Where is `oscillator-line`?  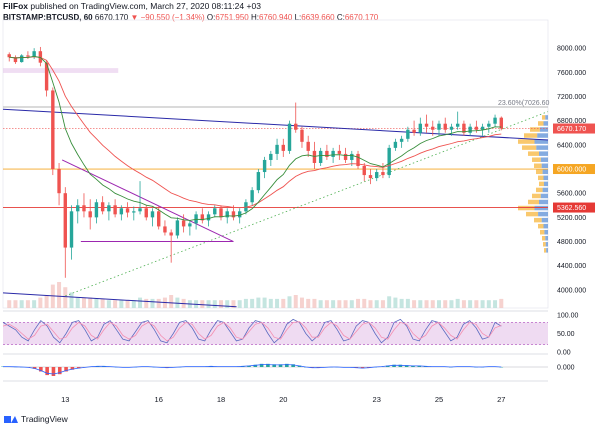
oscillator-line is located at coordinates (252, 331).